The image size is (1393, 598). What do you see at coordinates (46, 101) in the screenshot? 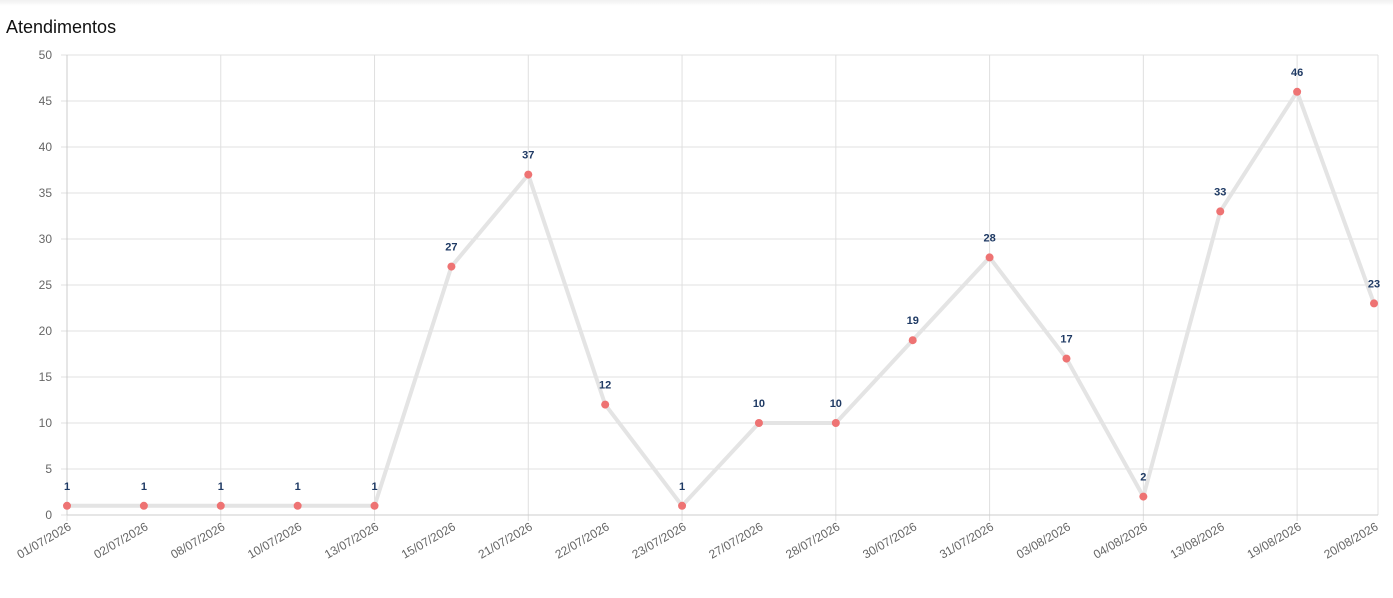
I see `y-tick-label: 45` at bounding box center [46, 101].